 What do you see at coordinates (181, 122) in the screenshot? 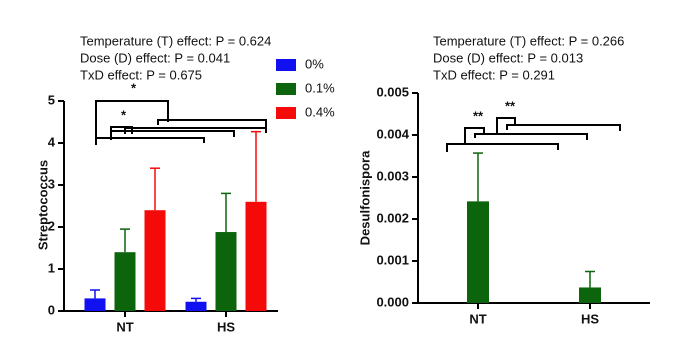
I see `brackets-left` at bounding box center [181, 122].